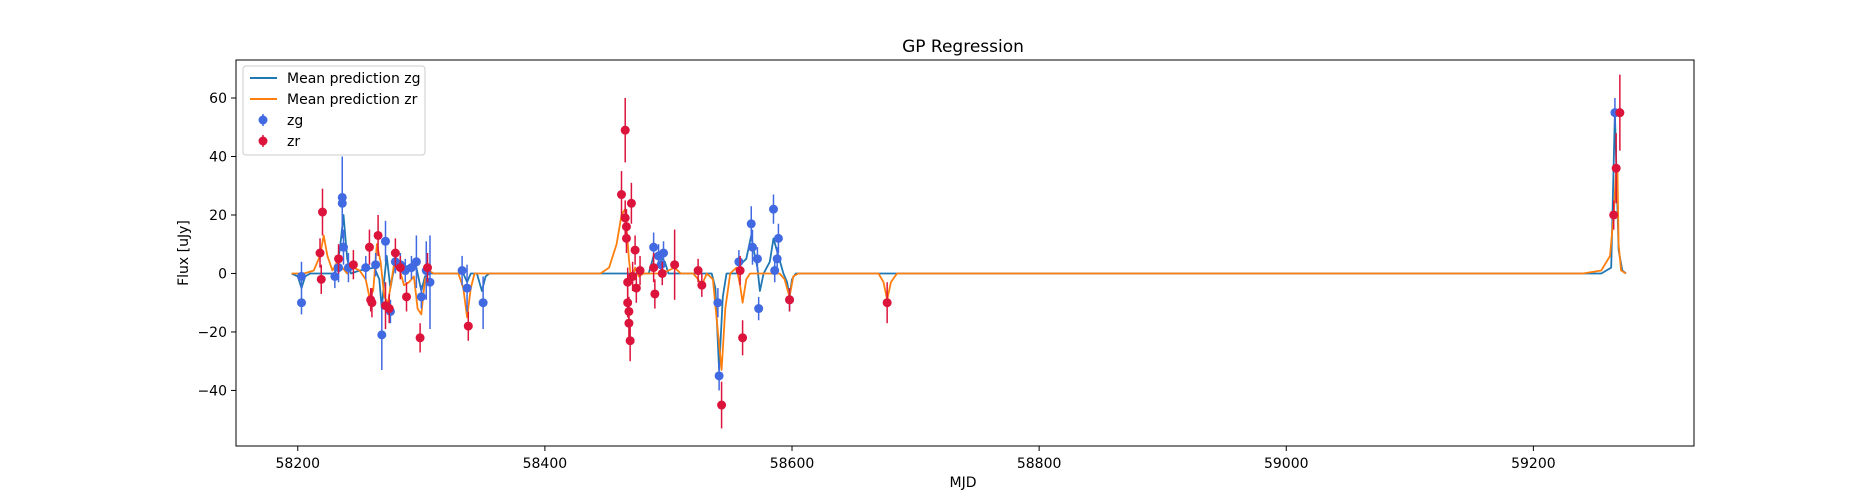  Describe the element at coordinates (1039, 464) in the screenshot. I see `x-tick-label: 58800` at that location.